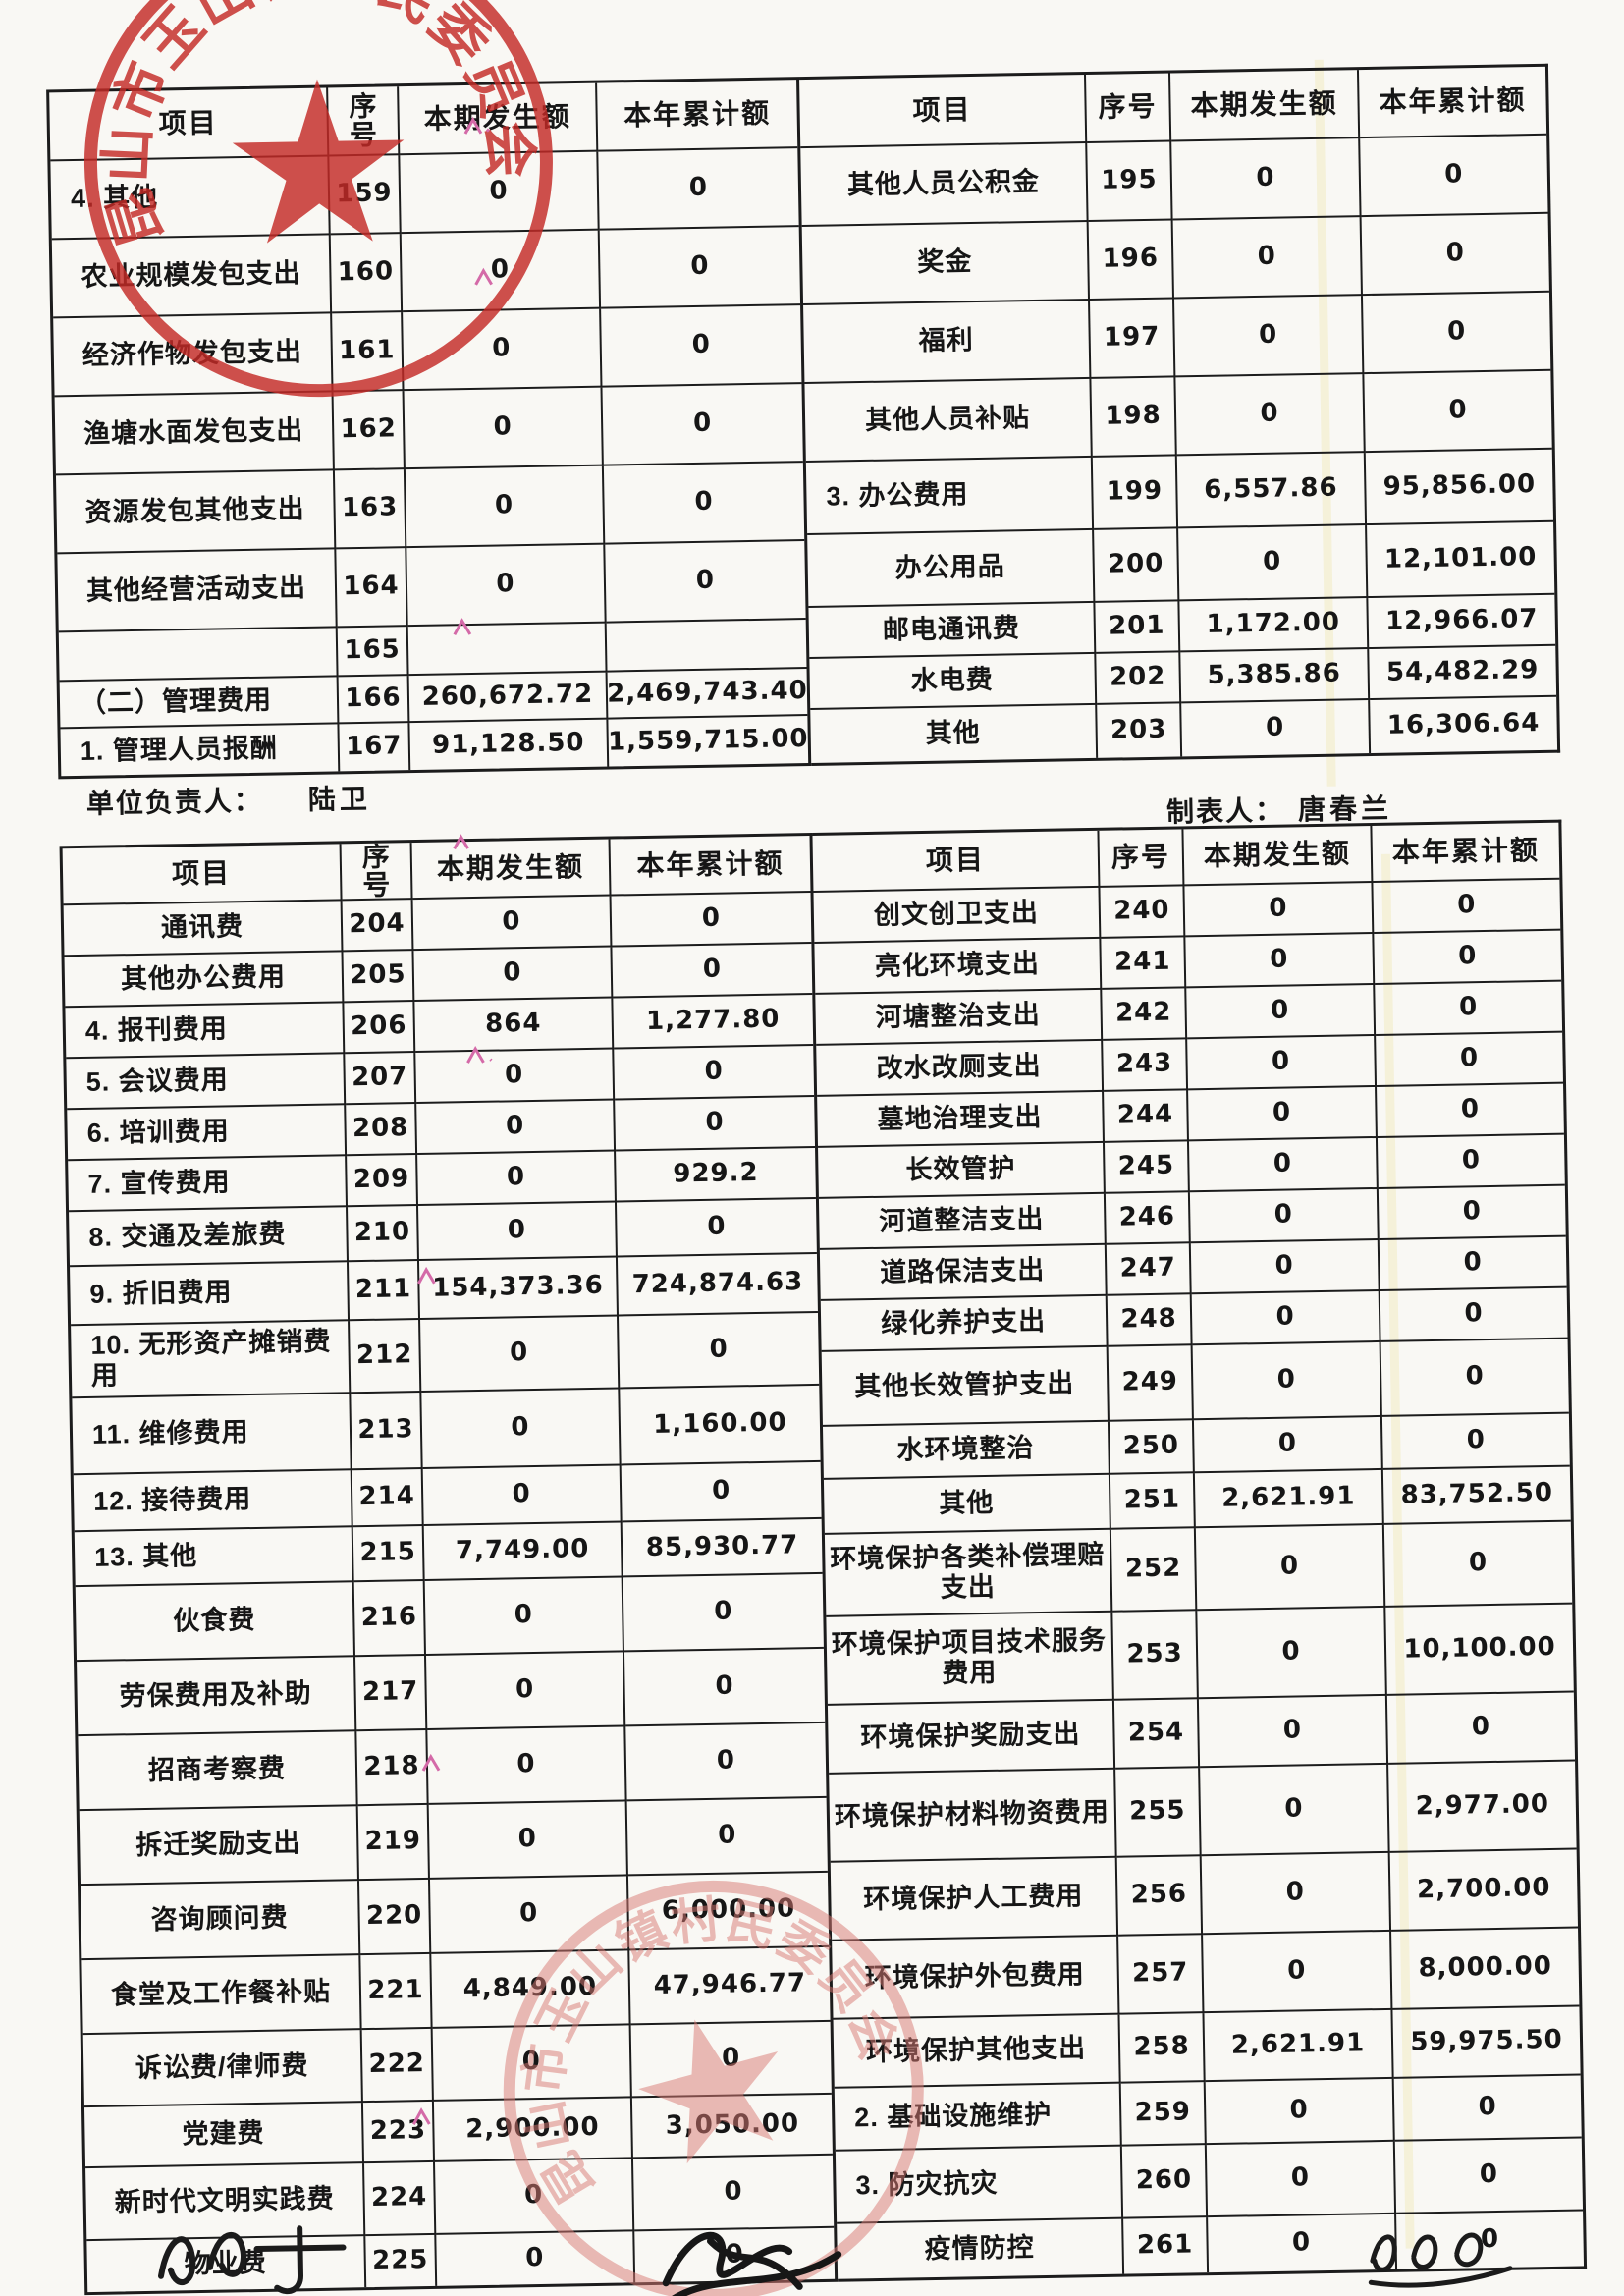 The width and height of the screenshot is (1624, 2296). I want to click on seq-cell: 209, so click(383, 1181).